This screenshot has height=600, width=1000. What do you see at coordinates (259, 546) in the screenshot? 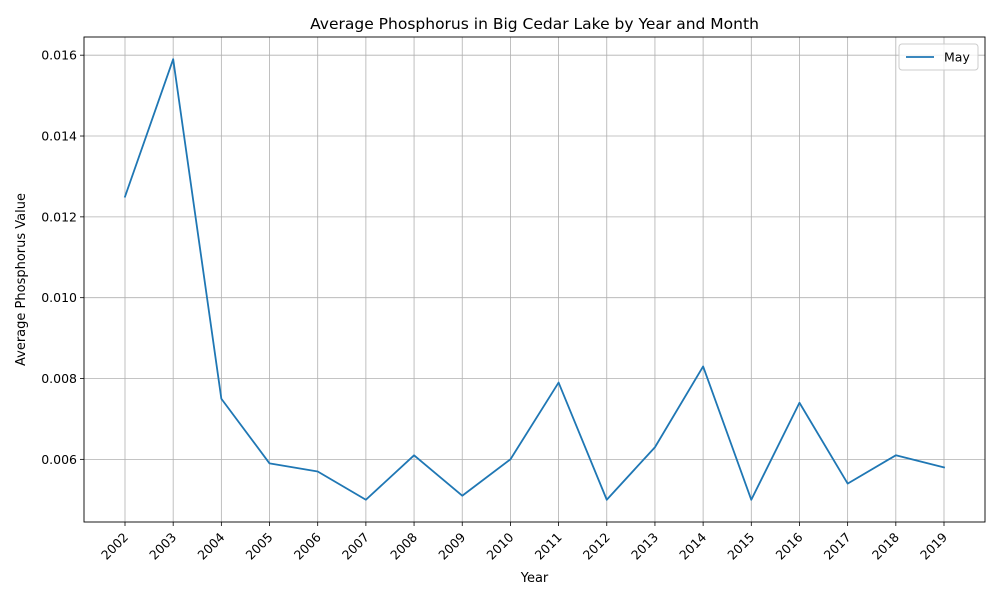
I see `x-tick-label: 2005` at bounding box center [259, 546].